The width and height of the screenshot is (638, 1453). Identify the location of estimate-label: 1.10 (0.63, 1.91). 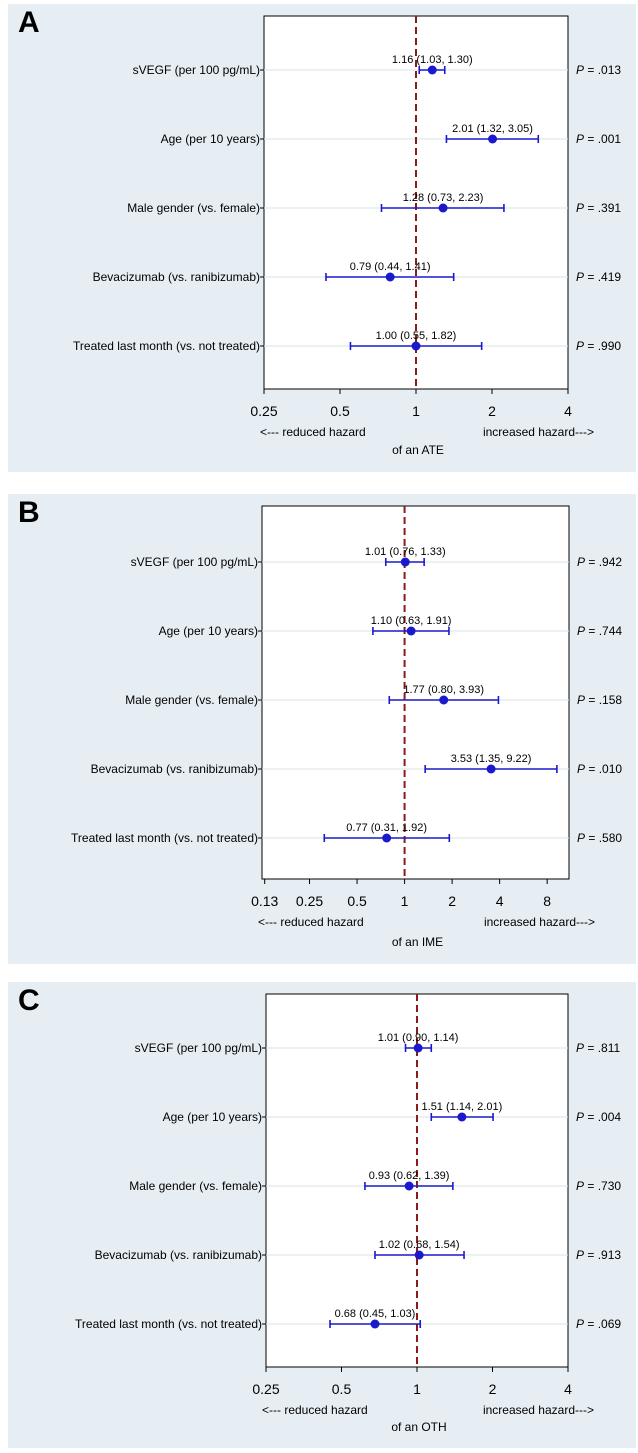
(411, 621).